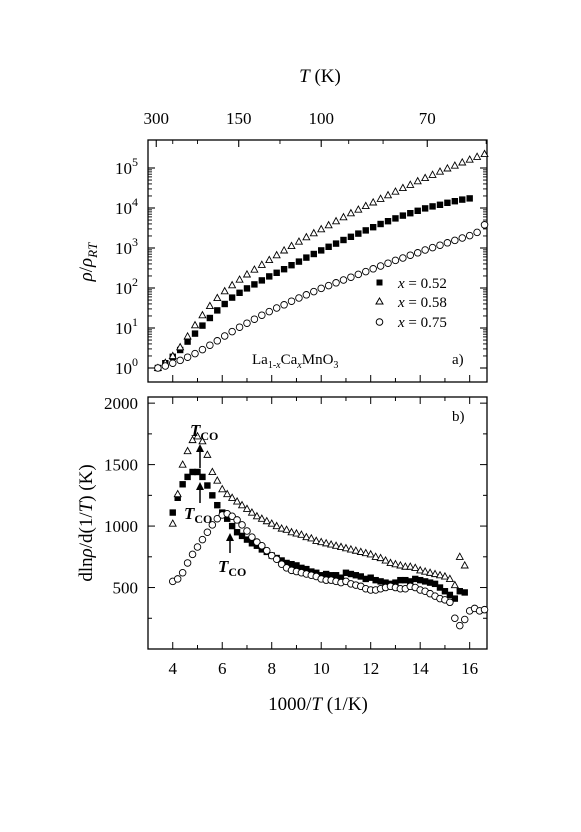 The image size is (581, 832). What do you see at coordinates (230, 537) in the screenshot?
I see `tco-arrowhead-x075` at bounding box center [230, 537].